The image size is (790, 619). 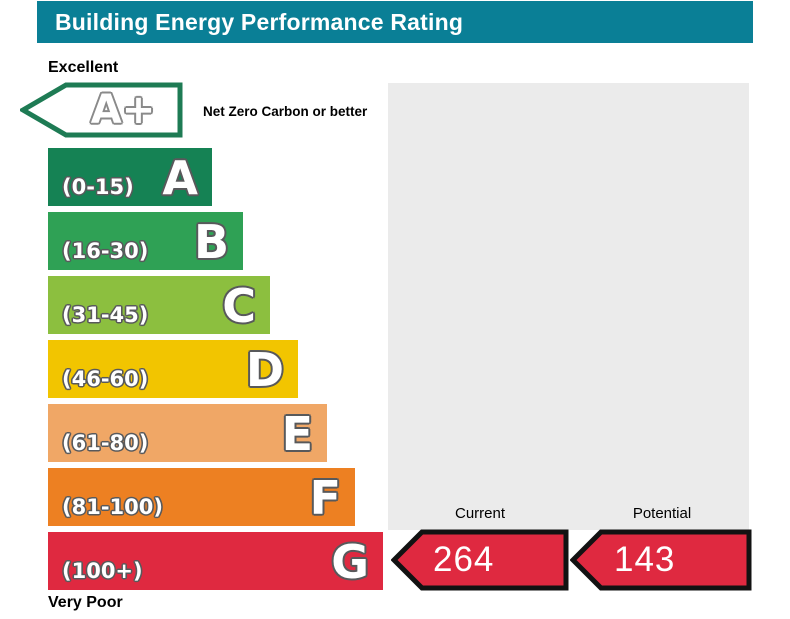 I want to click on band-b: (16-30) B, so click(x=145, y=241).